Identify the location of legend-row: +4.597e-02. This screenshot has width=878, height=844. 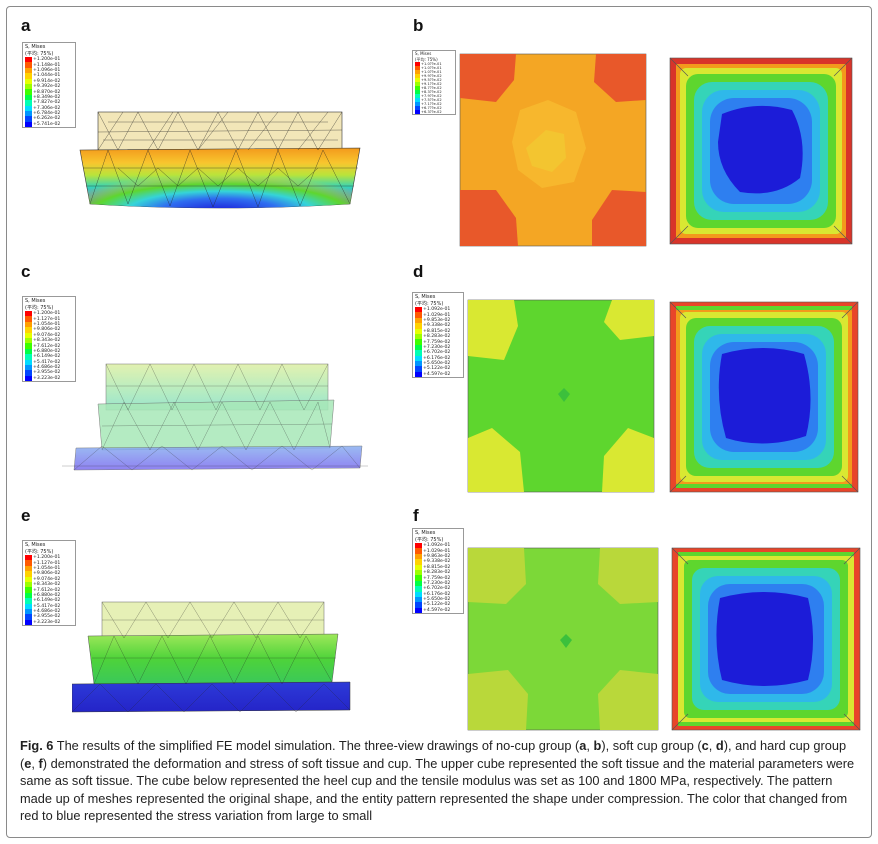
(438, 610).